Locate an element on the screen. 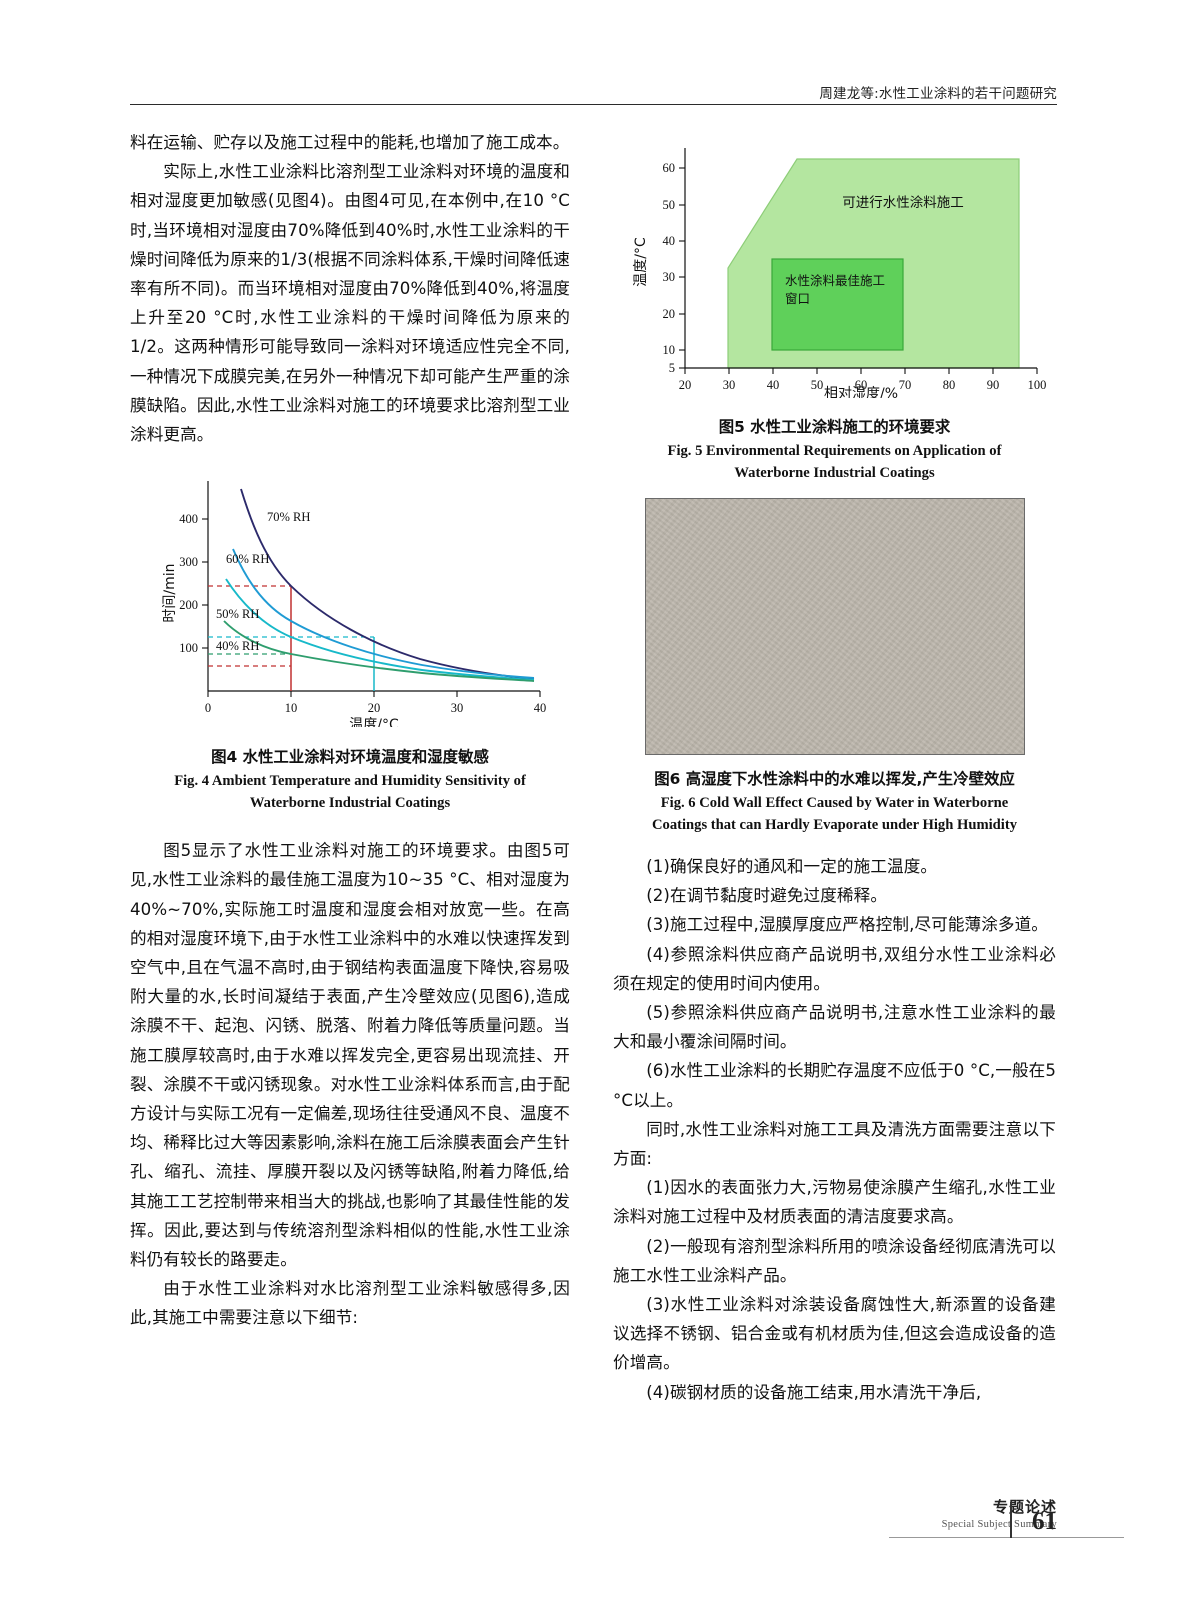 Image resolution: width=1187 pixels, height=1600 pixels. svg-text: 400 is located at coordinates (188, 519).